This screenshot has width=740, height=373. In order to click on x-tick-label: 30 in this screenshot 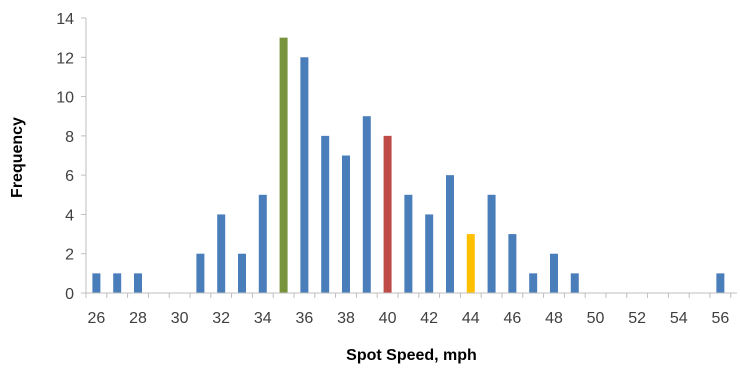, I will do `click(180, 318)`.